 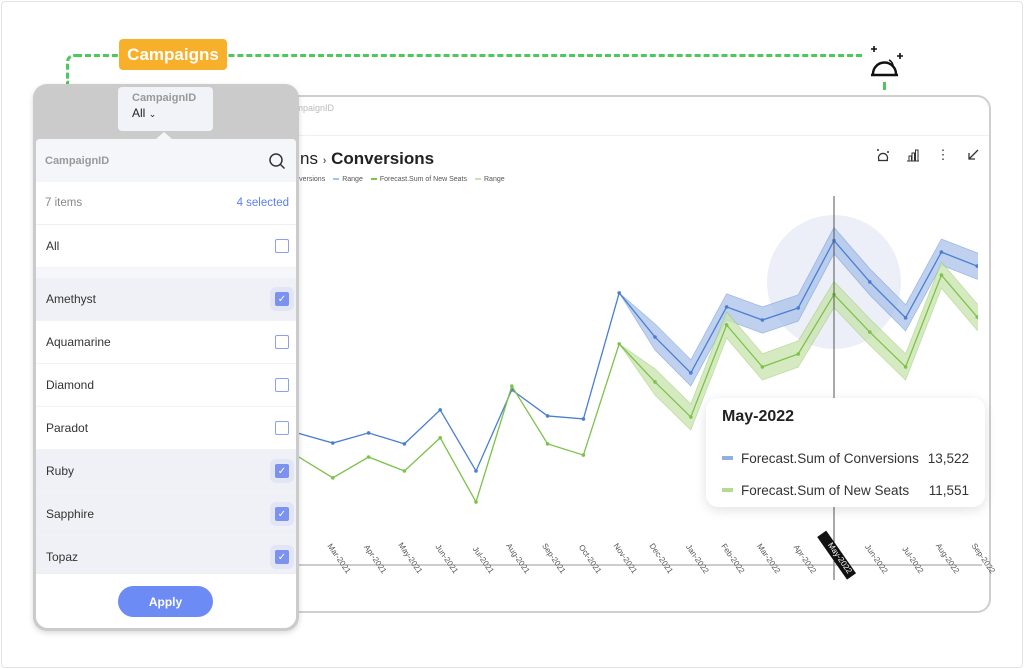 I want to click on list-item-label: Amethyst, so click(x=71, y=299).